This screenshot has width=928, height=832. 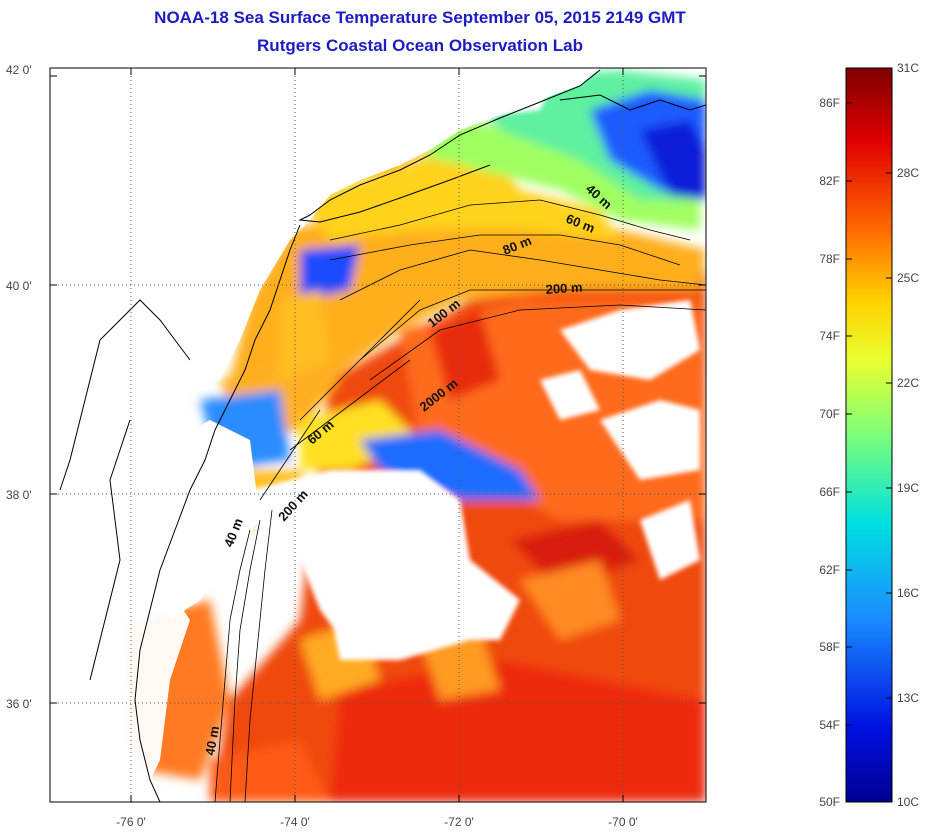 What do you see at coordinates (829, 259) in the screenshot?
I see `colorbar-f-label: 78F` at bounding box center [829, 259].